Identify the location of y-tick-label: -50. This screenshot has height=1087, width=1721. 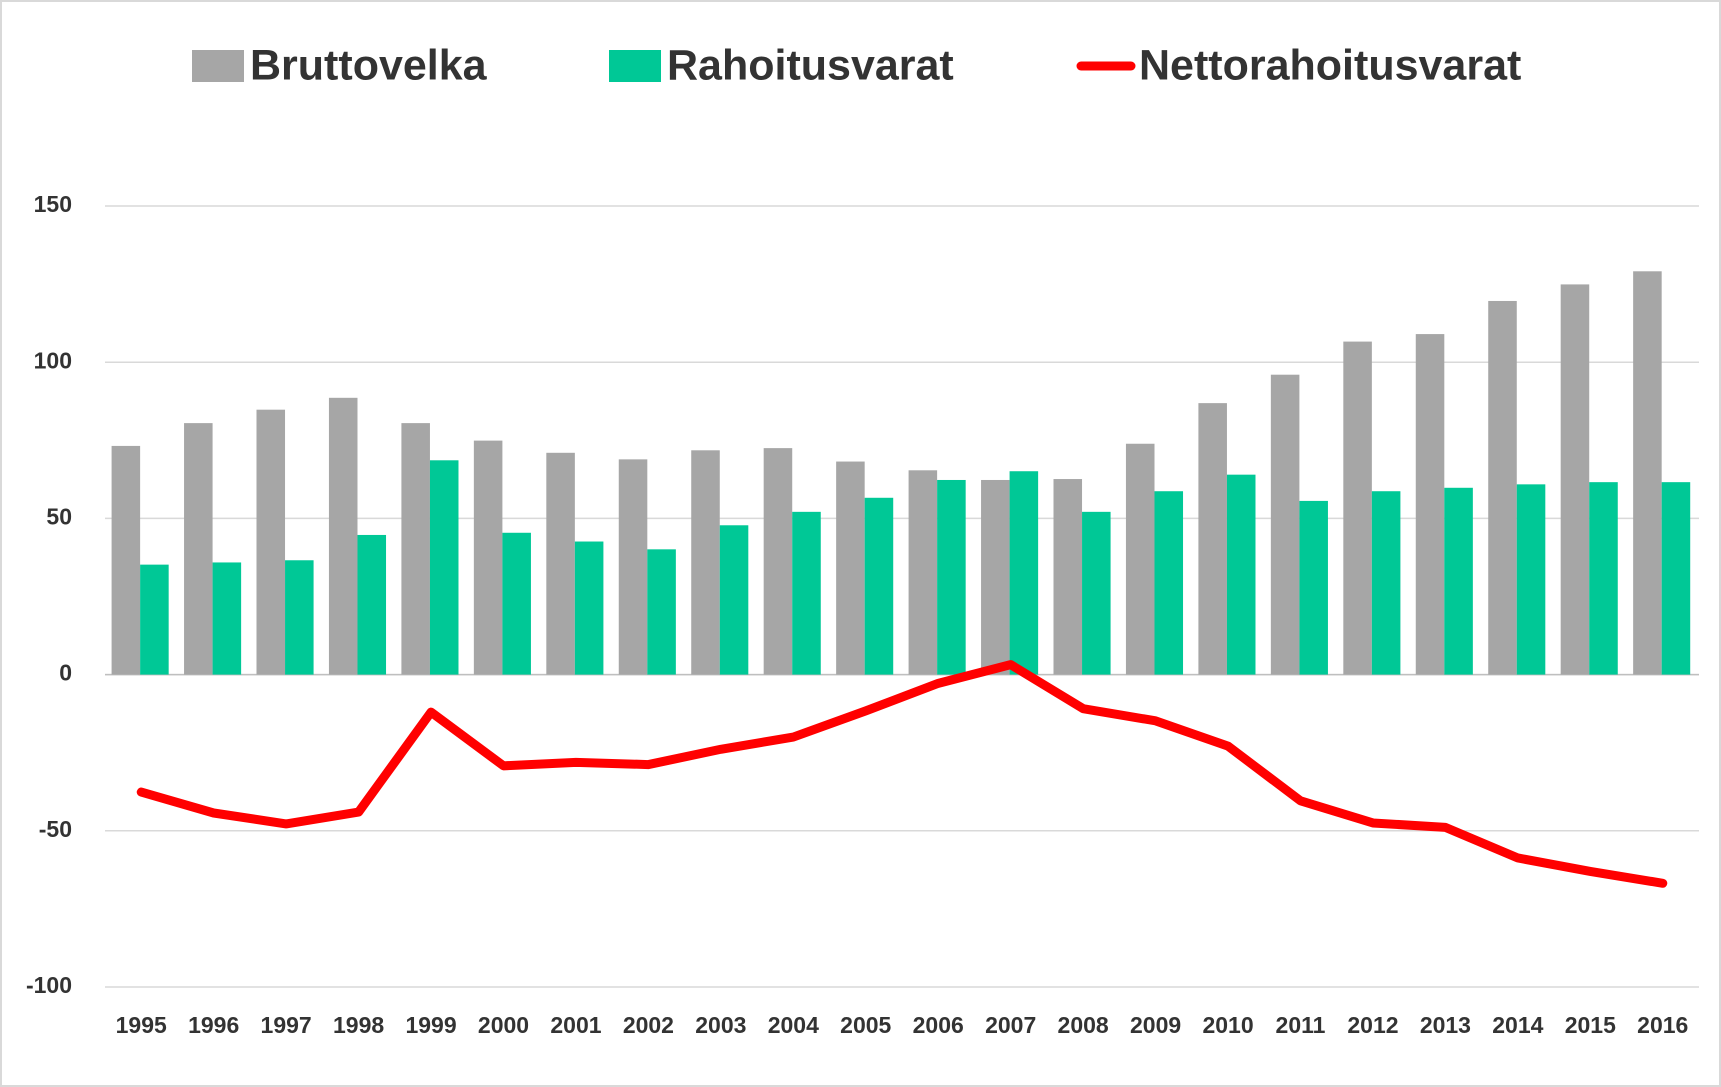
(55, 829).